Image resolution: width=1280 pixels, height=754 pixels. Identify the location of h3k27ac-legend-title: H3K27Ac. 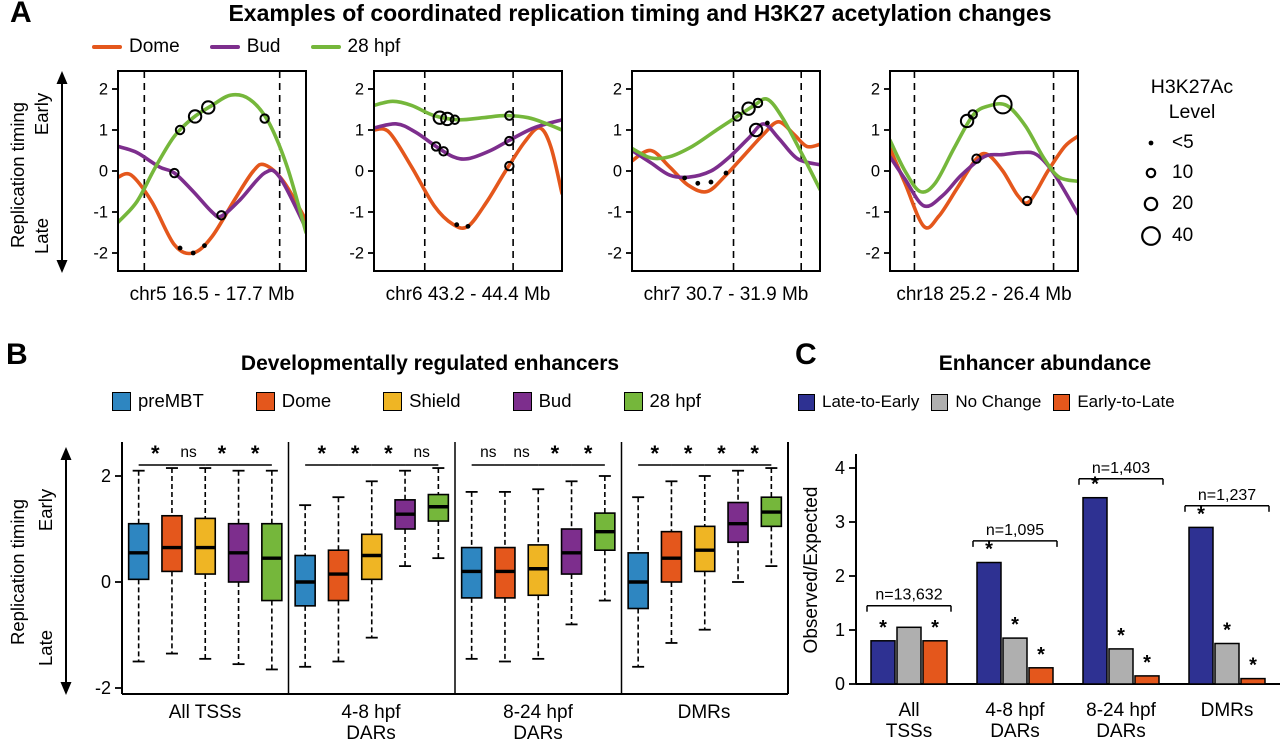
(1192, 87).